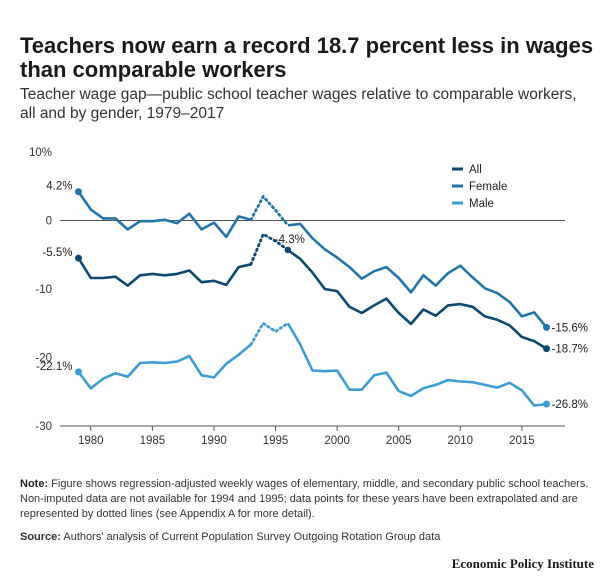  What do you see at coordinates (49, 222) in the screenshot?
I see `y-tick-label: 0` at bounding box center [49, 222].